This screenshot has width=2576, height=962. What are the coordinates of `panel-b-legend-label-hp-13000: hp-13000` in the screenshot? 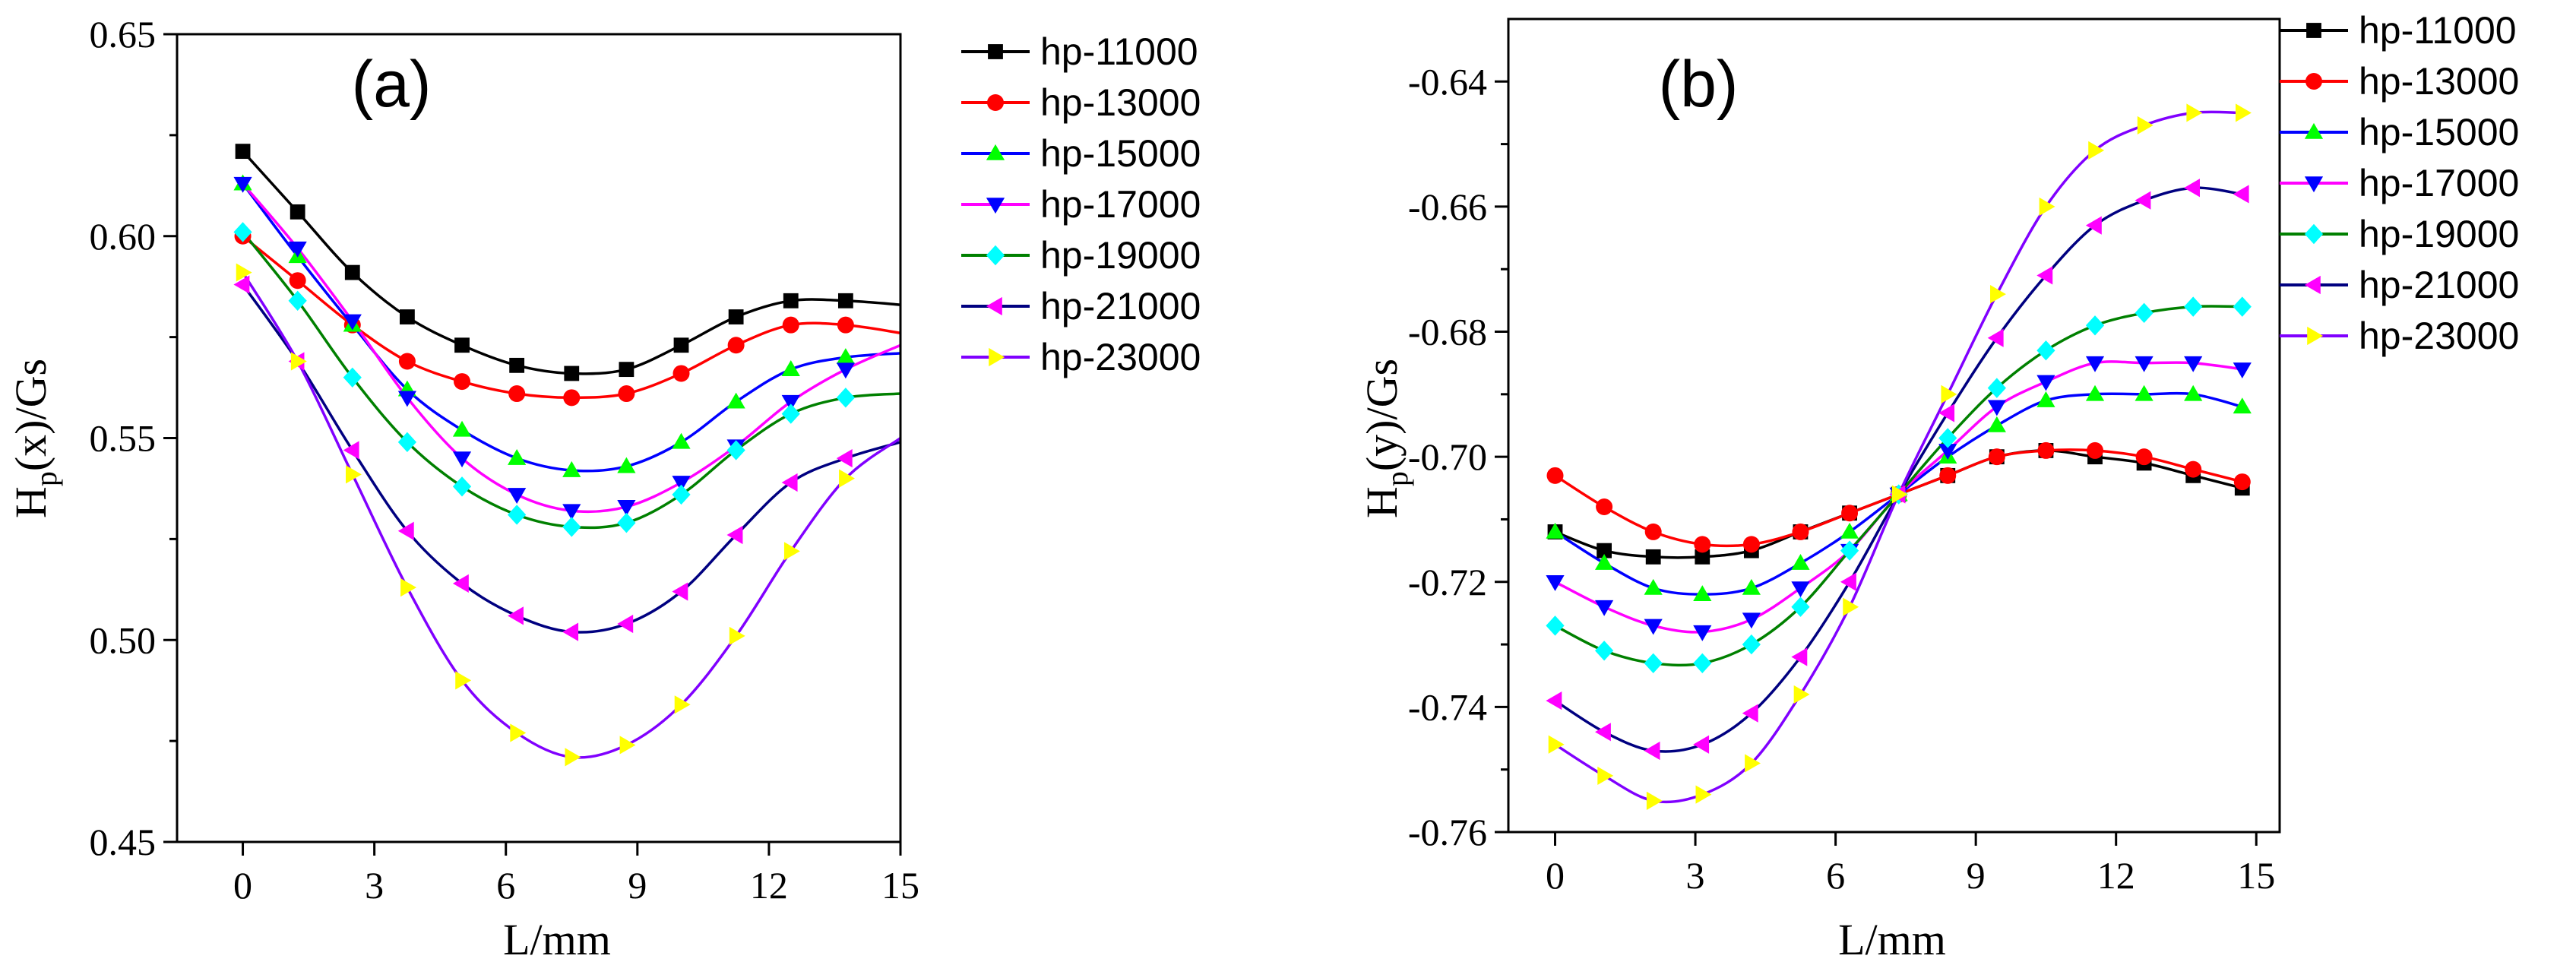 It's located at (2439, 81).